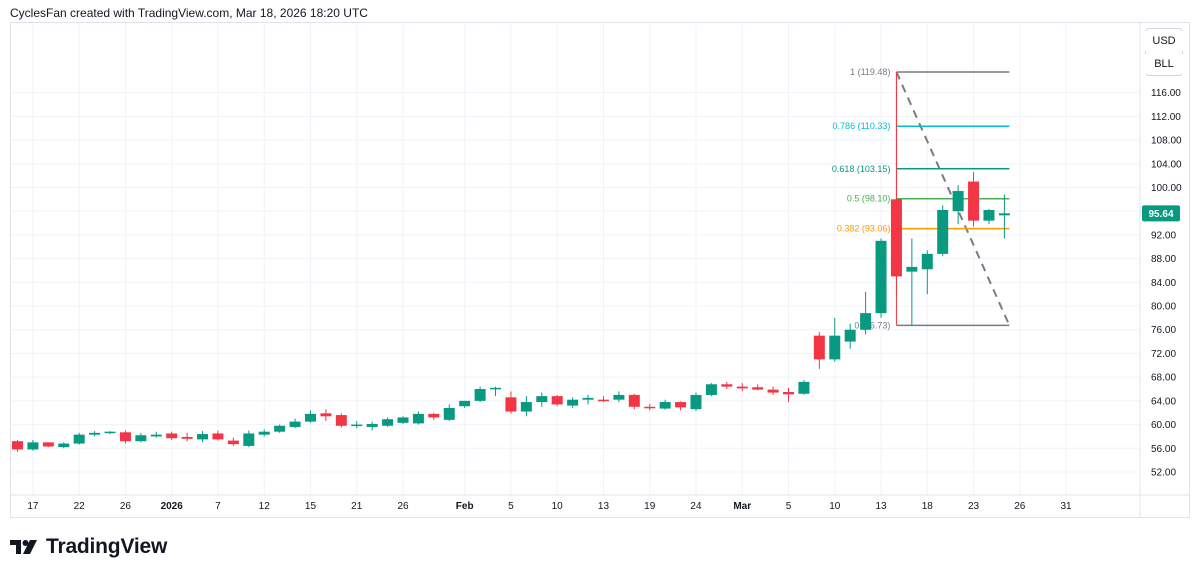  What do you see at coordinates (1166, 93) in the screenshot?
I see `y-tick-label: 116.00` at bounding box center [1166, 93].